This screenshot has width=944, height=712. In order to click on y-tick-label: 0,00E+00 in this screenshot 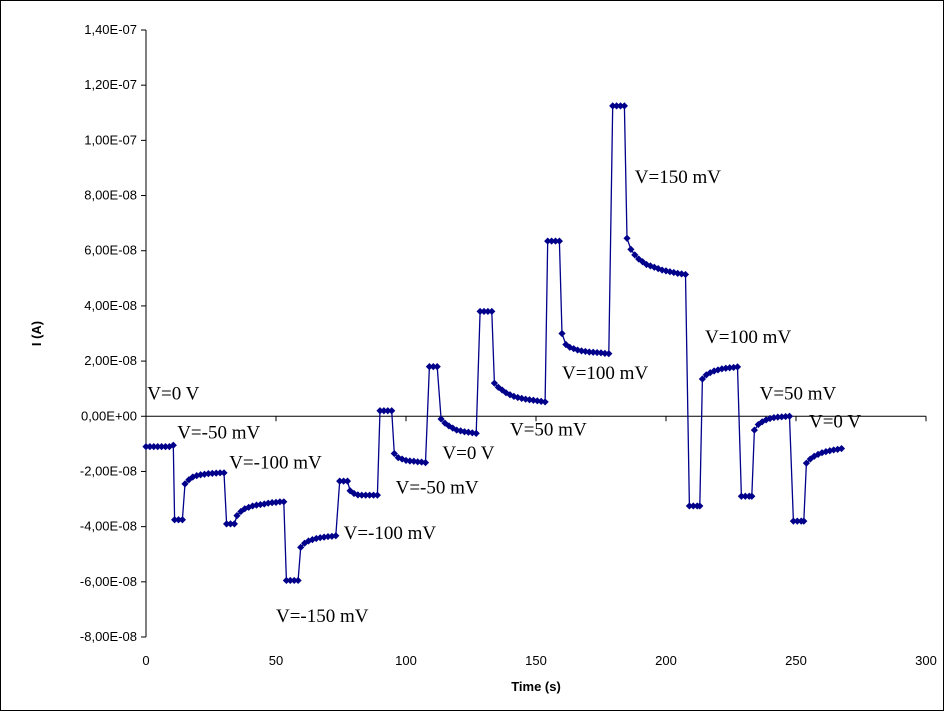, I will do `click(109, 415)`.